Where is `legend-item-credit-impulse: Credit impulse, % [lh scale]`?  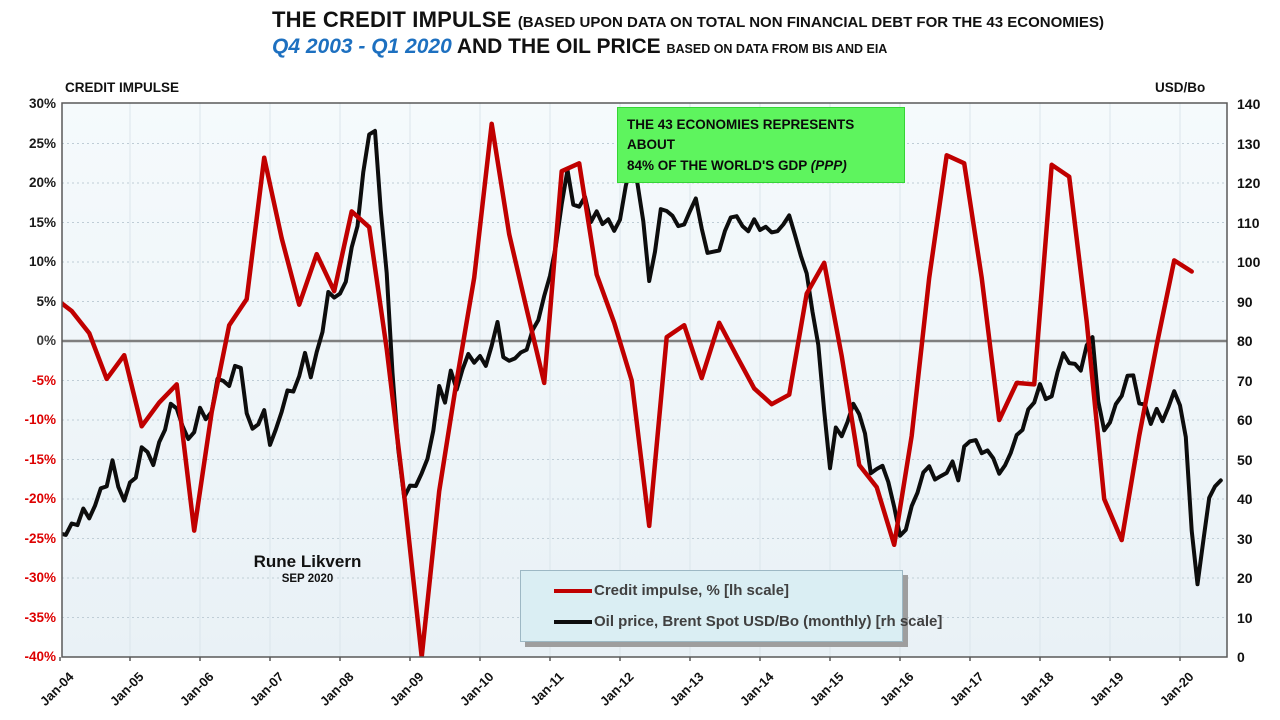
legend-item-credit-impulse: Credit impulse, % [lh scale] is located at coordinates (728, 590).